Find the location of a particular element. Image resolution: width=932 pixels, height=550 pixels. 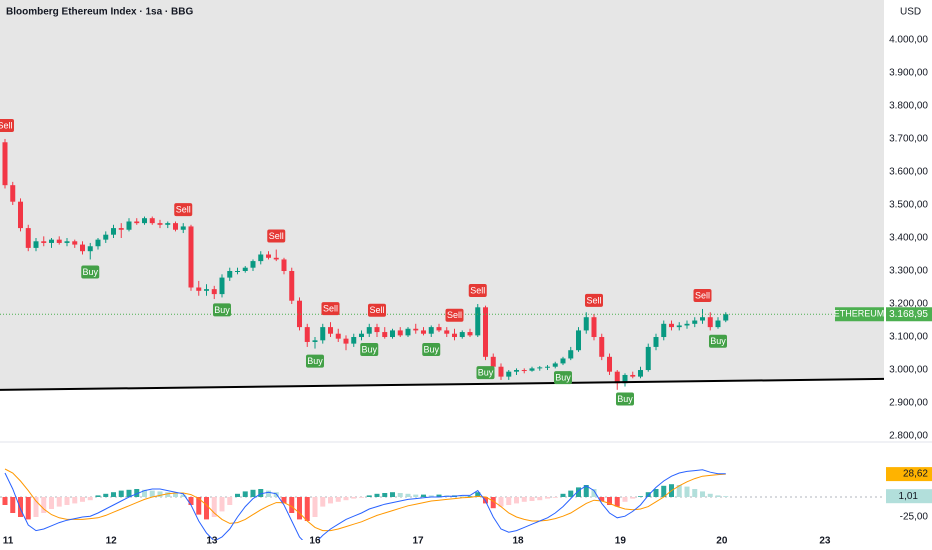

signal-value-label: 28,62 is located at coordinates (915, 474).